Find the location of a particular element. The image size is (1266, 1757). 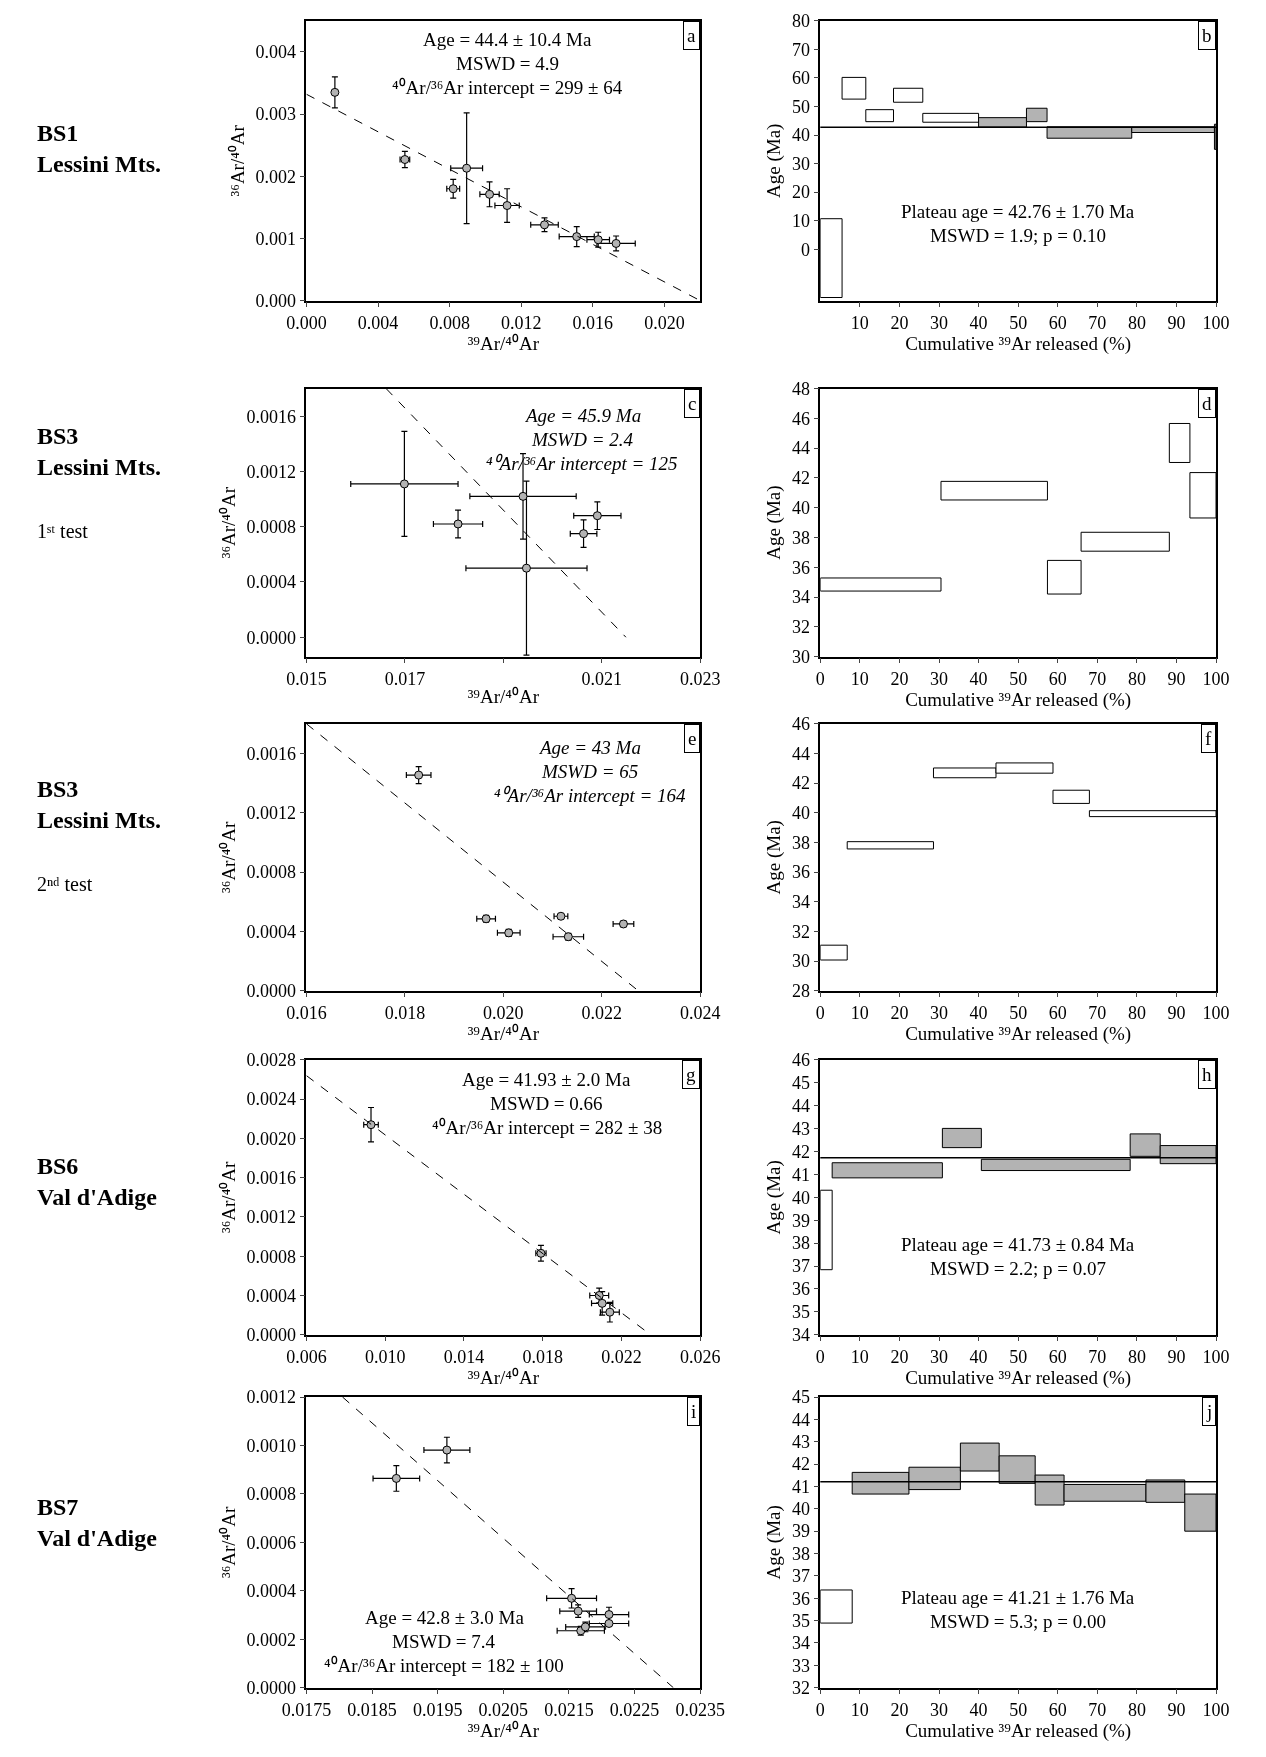

y-tick-label: 0.004 is located at coordinates (276, 52).